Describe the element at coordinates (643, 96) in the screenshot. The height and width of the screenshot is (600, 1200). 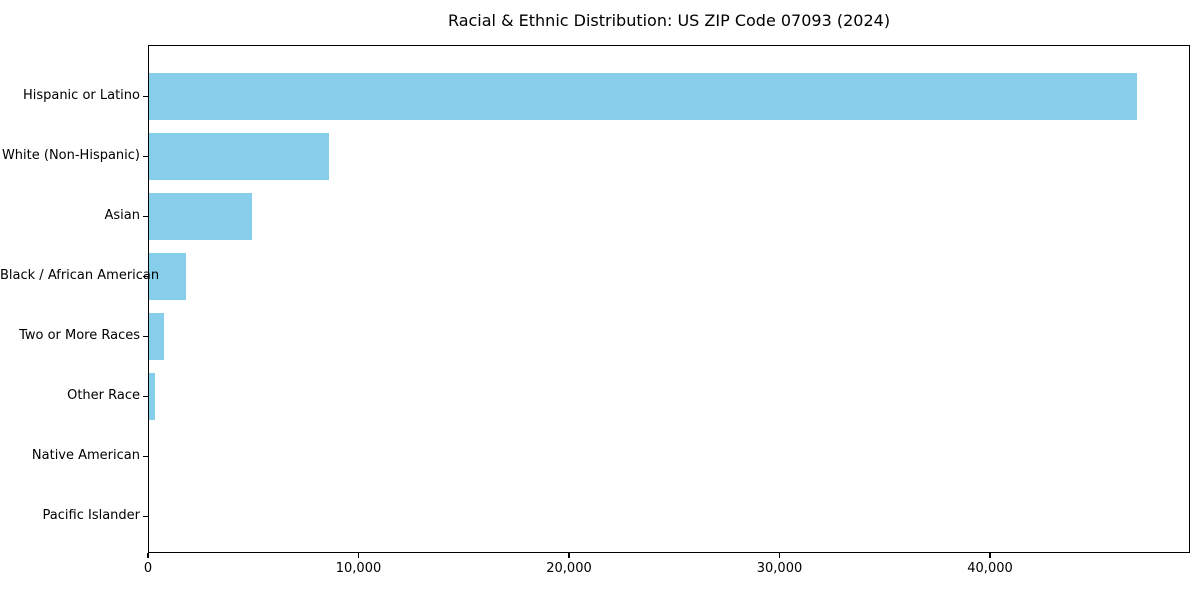
I see `bar-hispanic-or-latino` at that location.